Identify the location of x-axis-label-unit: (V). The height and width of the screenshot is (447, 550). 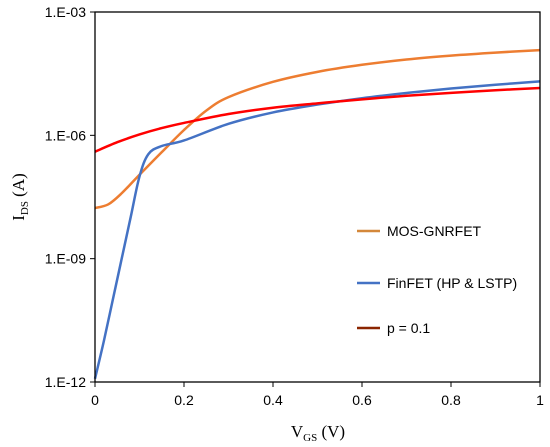
(331, 431).